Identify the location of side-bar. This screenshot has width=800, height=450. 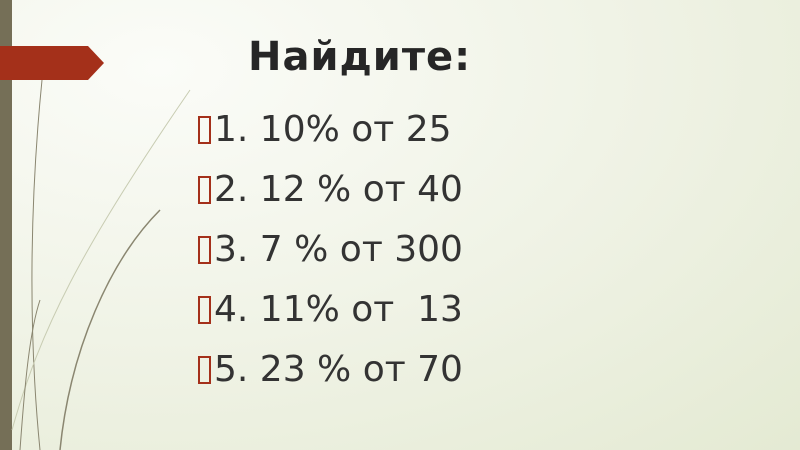
(6, 225).